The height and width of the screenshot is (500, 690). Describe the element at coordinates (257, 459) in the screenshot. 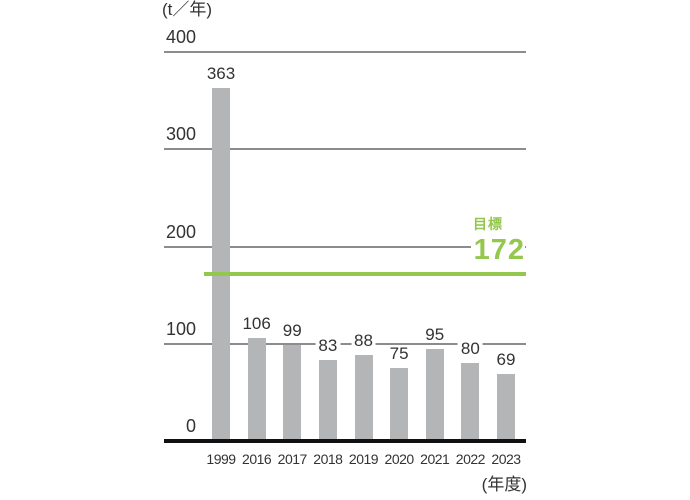

I see `x-axis-tick-label: 2016` at that location.